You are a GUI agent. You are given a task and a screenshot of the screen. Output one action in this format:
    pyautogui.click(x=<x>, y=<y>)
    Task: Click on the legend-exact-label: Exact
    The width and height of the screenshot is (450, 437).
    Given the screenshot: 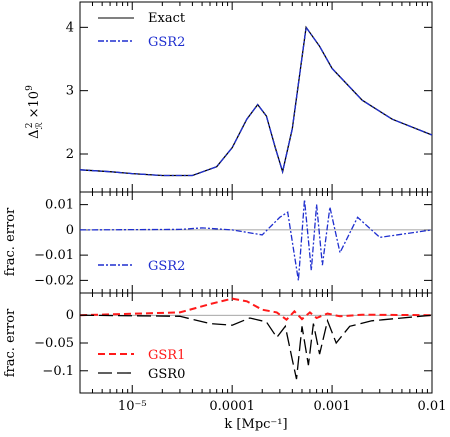 What is the action you would take?
    pyautogui.click(x=167, y=18)
    